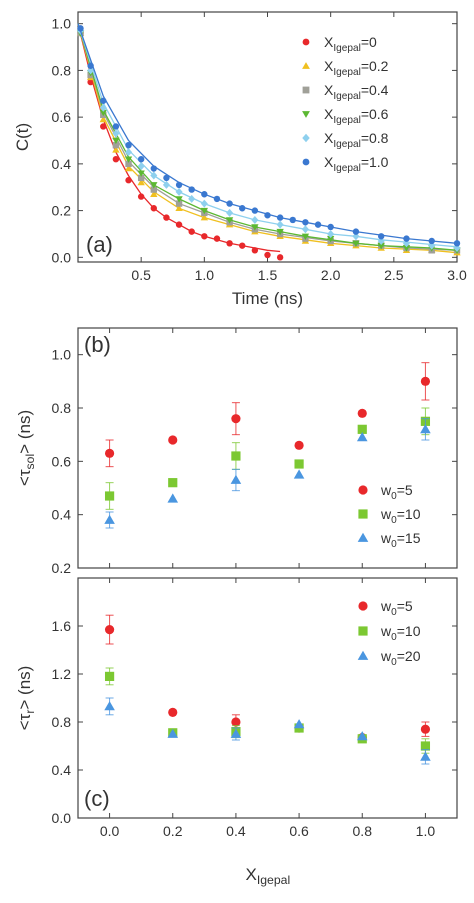 Image resolution: width=474 pixels, height=903 pixels. Describe the element at coordinates (356, 92) in the screenshot. I see `legend-label: XIgepal=0.4` at that location.